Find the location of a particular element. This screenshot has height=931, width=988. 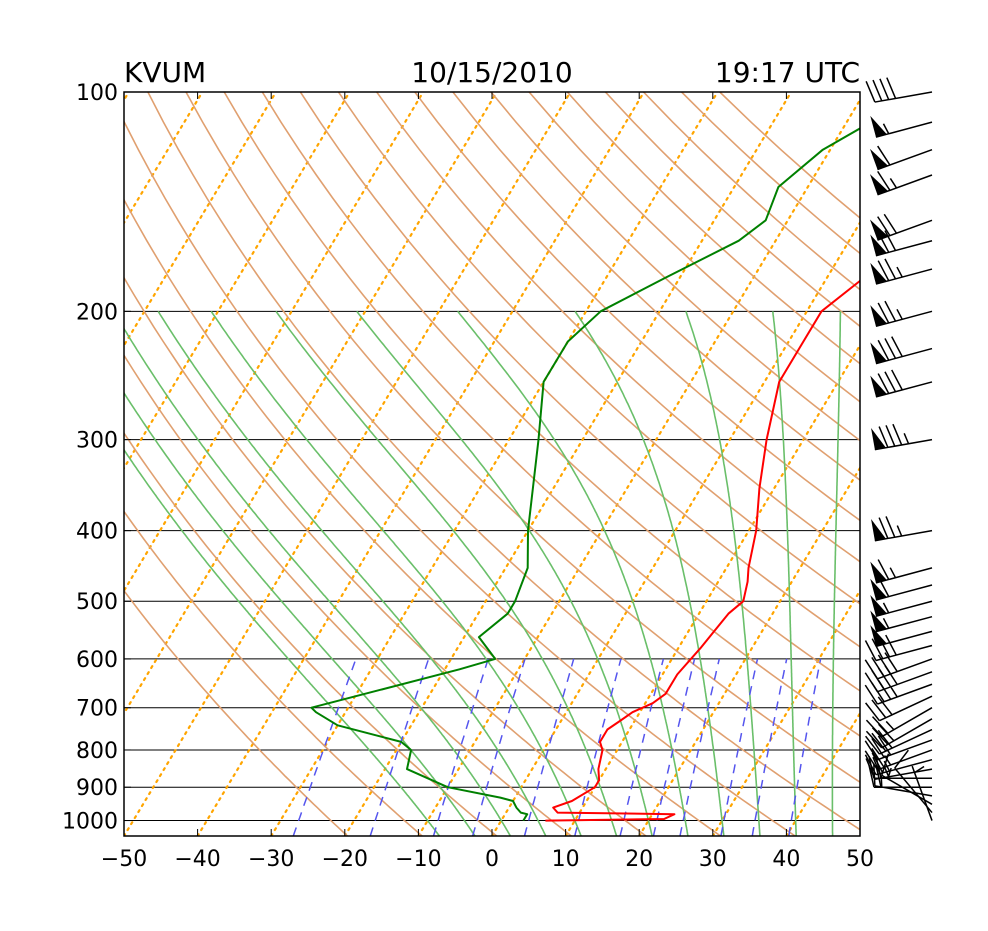

x-tick-label: −20 is located at coordinates (345, 859).